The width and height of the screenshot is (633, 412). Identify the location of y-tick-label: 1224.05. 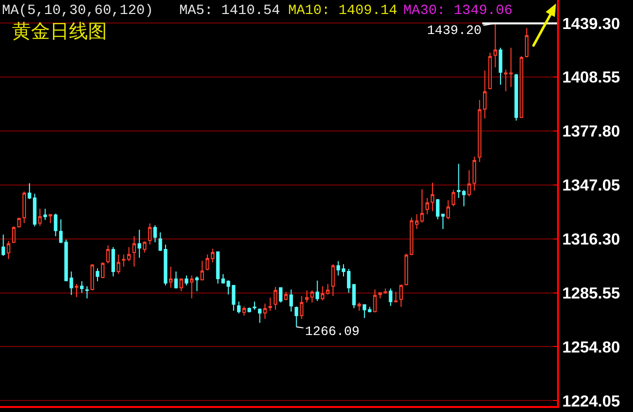
(591, 401).